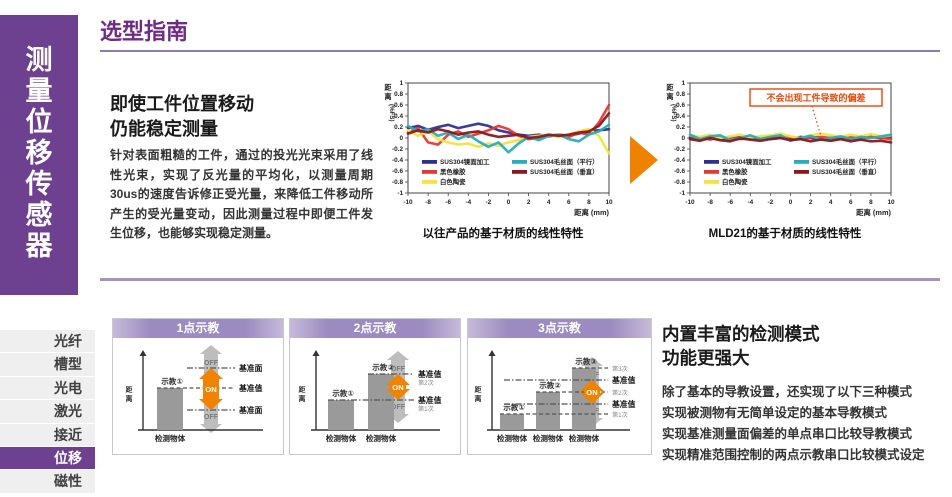 This screenshot has width=952, height=497. I want to click on svg-text: 0.8, so click(680, 94).